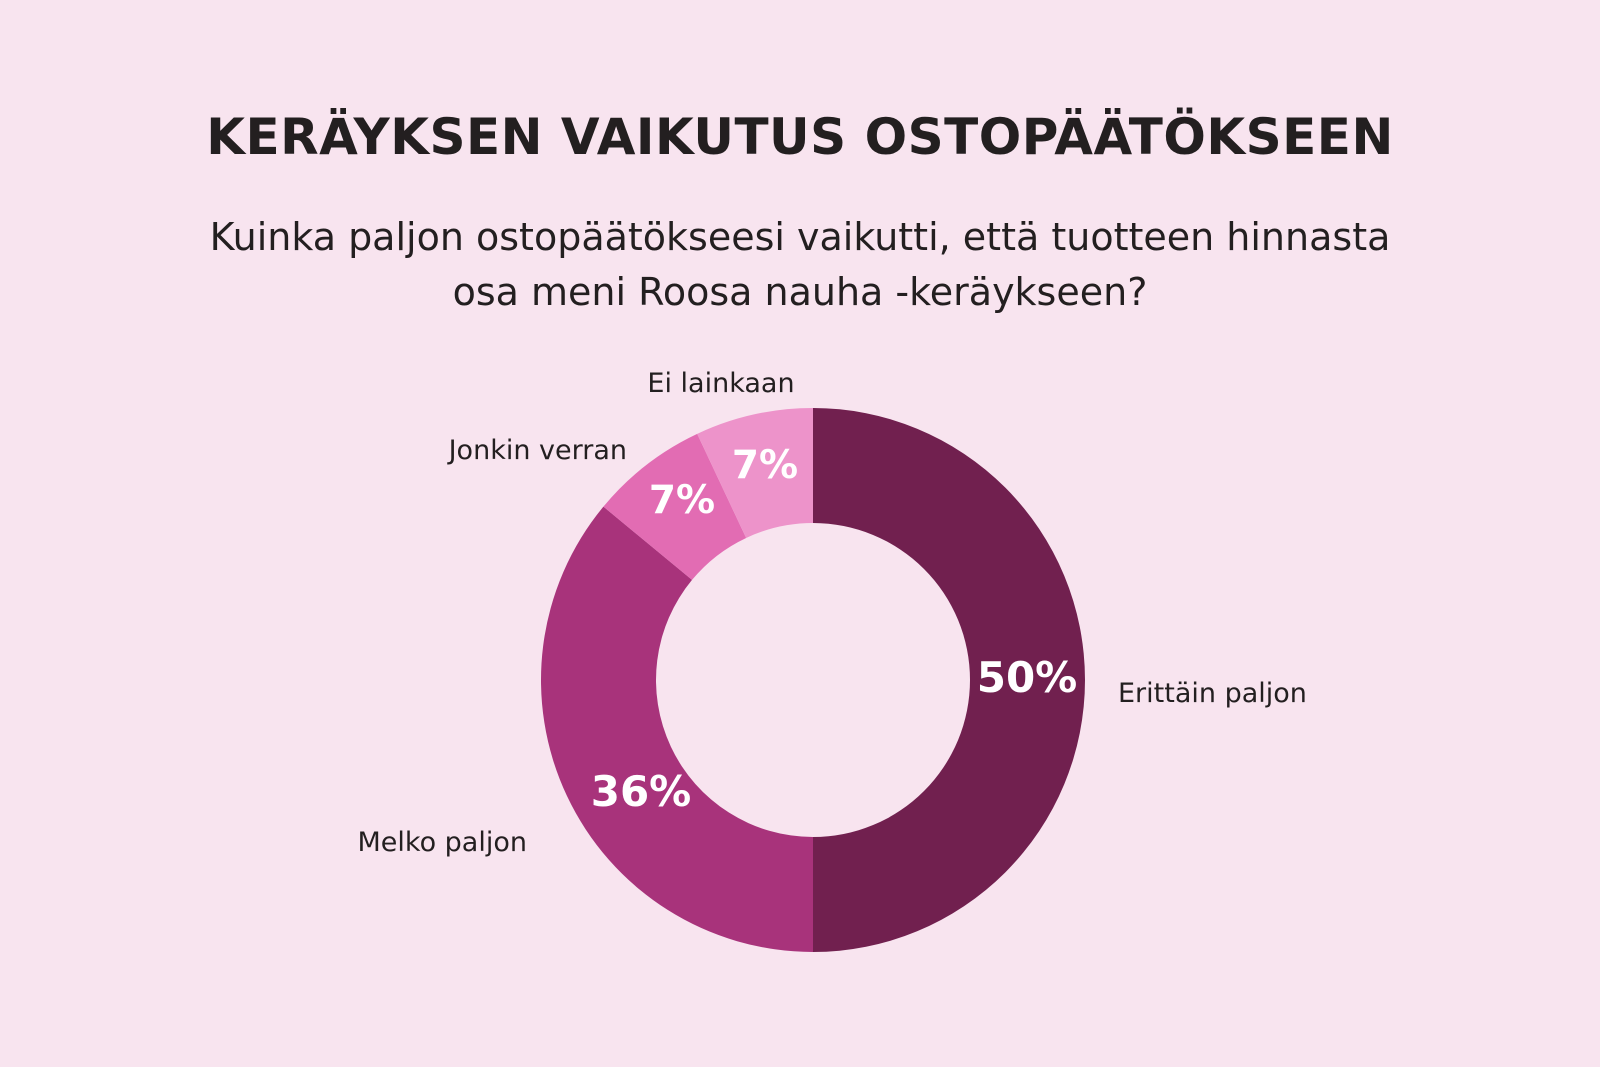 This screenshot has height=1067, width=1600. What do you see at coordinates (682, 500) in the screenshot?
I see `value-label-jonkin-verran: 7%` at bounding box center [682, 500].